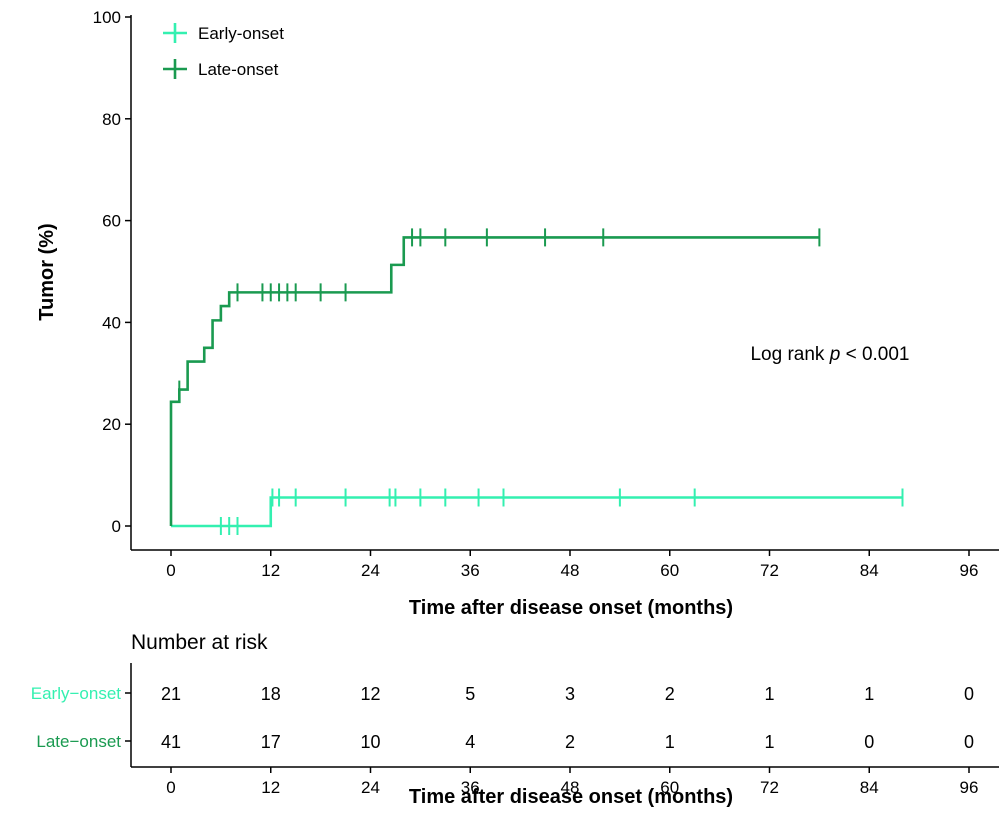 This screenshot has height=839, width=999. Describe the element at coordinates (199, 642) in the screenshot. I see `risk-table-title: Number at risk` at that location.